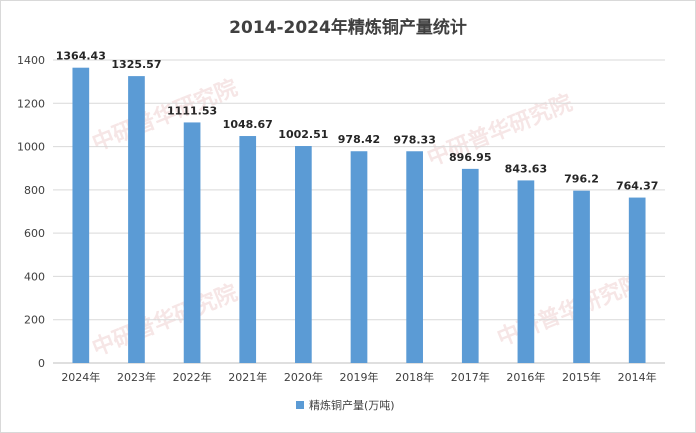 The width and height of the screenshot is (696, 433). I want to click on x-tick-label: 2019年, so click(359, 377).